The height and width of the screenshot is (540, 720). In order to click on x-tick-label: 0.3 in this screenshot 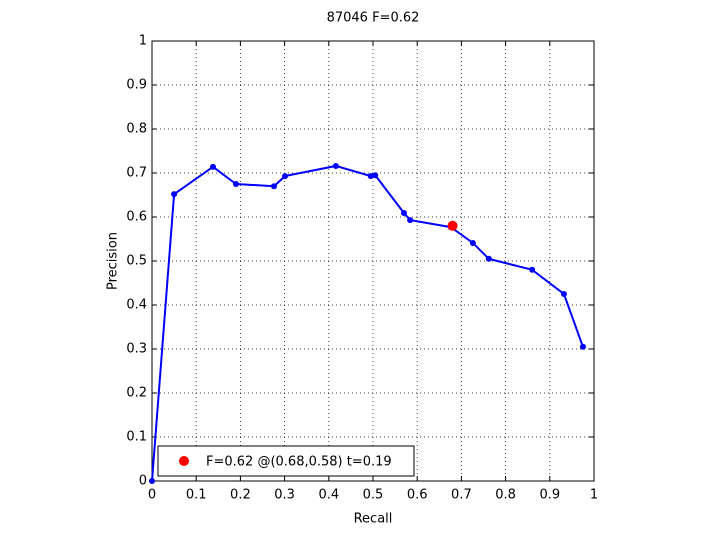, I will do `click(284, 495)`.